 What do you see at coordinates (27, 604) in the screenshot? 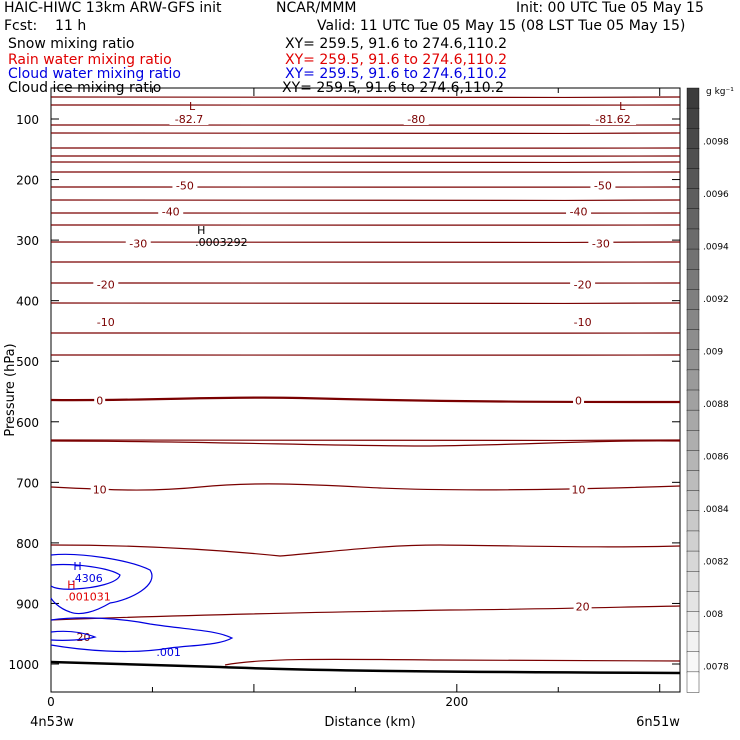
I see `y-tick-label: 900` at bounding box center [27, 604].